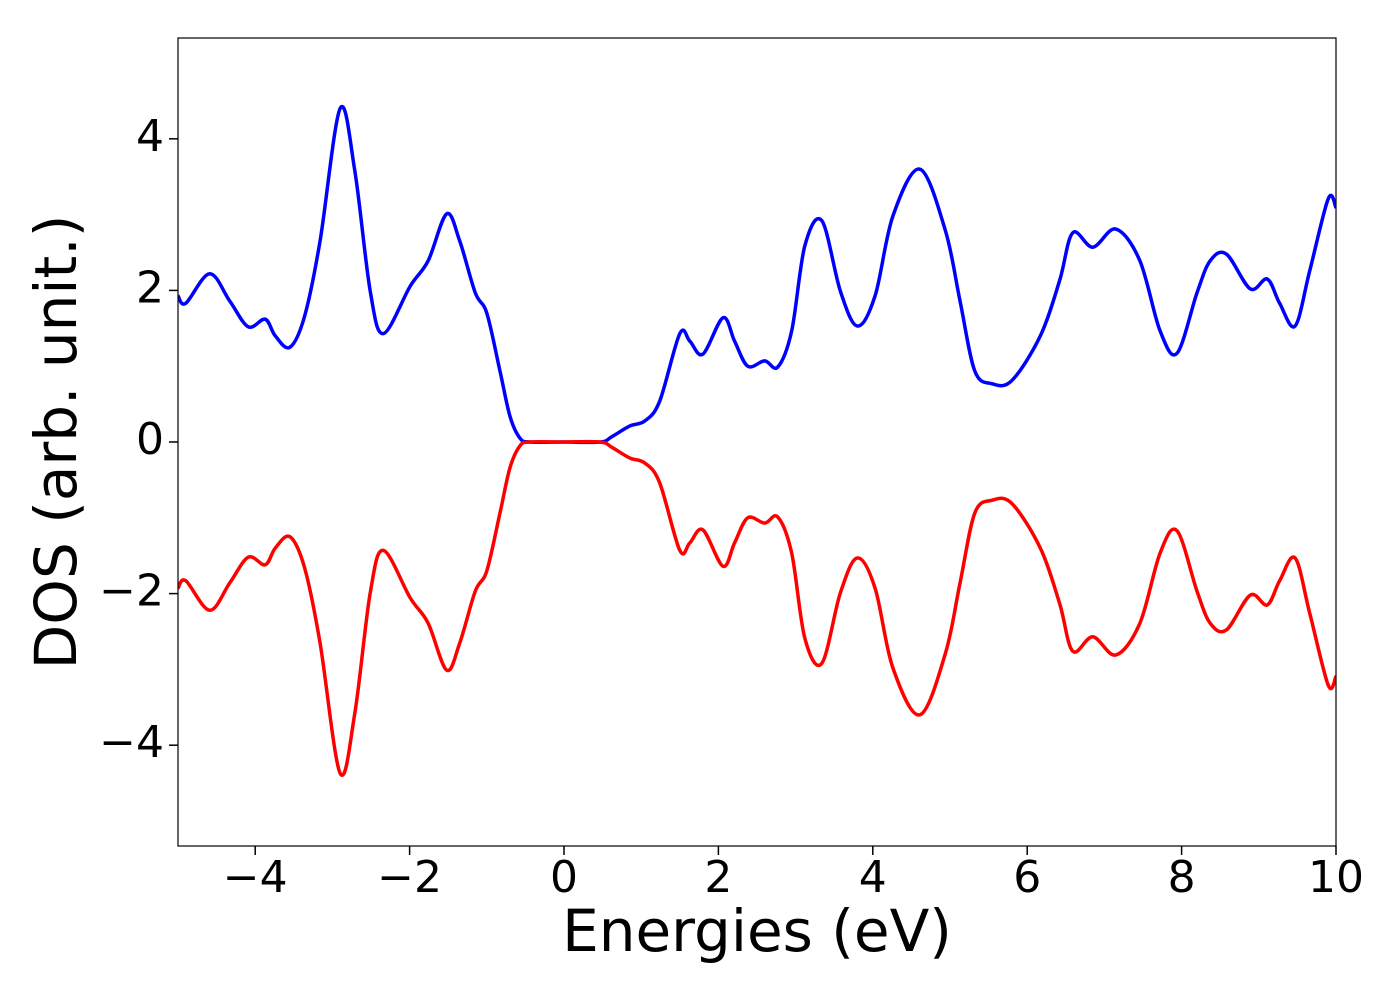  I want to click on y-tick-label: 0, so click(150, 439).